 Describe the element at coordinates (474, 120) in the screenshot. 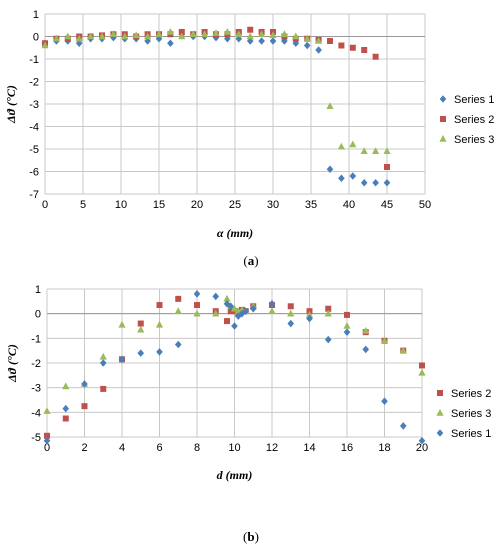

I see `chart-a-legend-label: Series 2` at that location.